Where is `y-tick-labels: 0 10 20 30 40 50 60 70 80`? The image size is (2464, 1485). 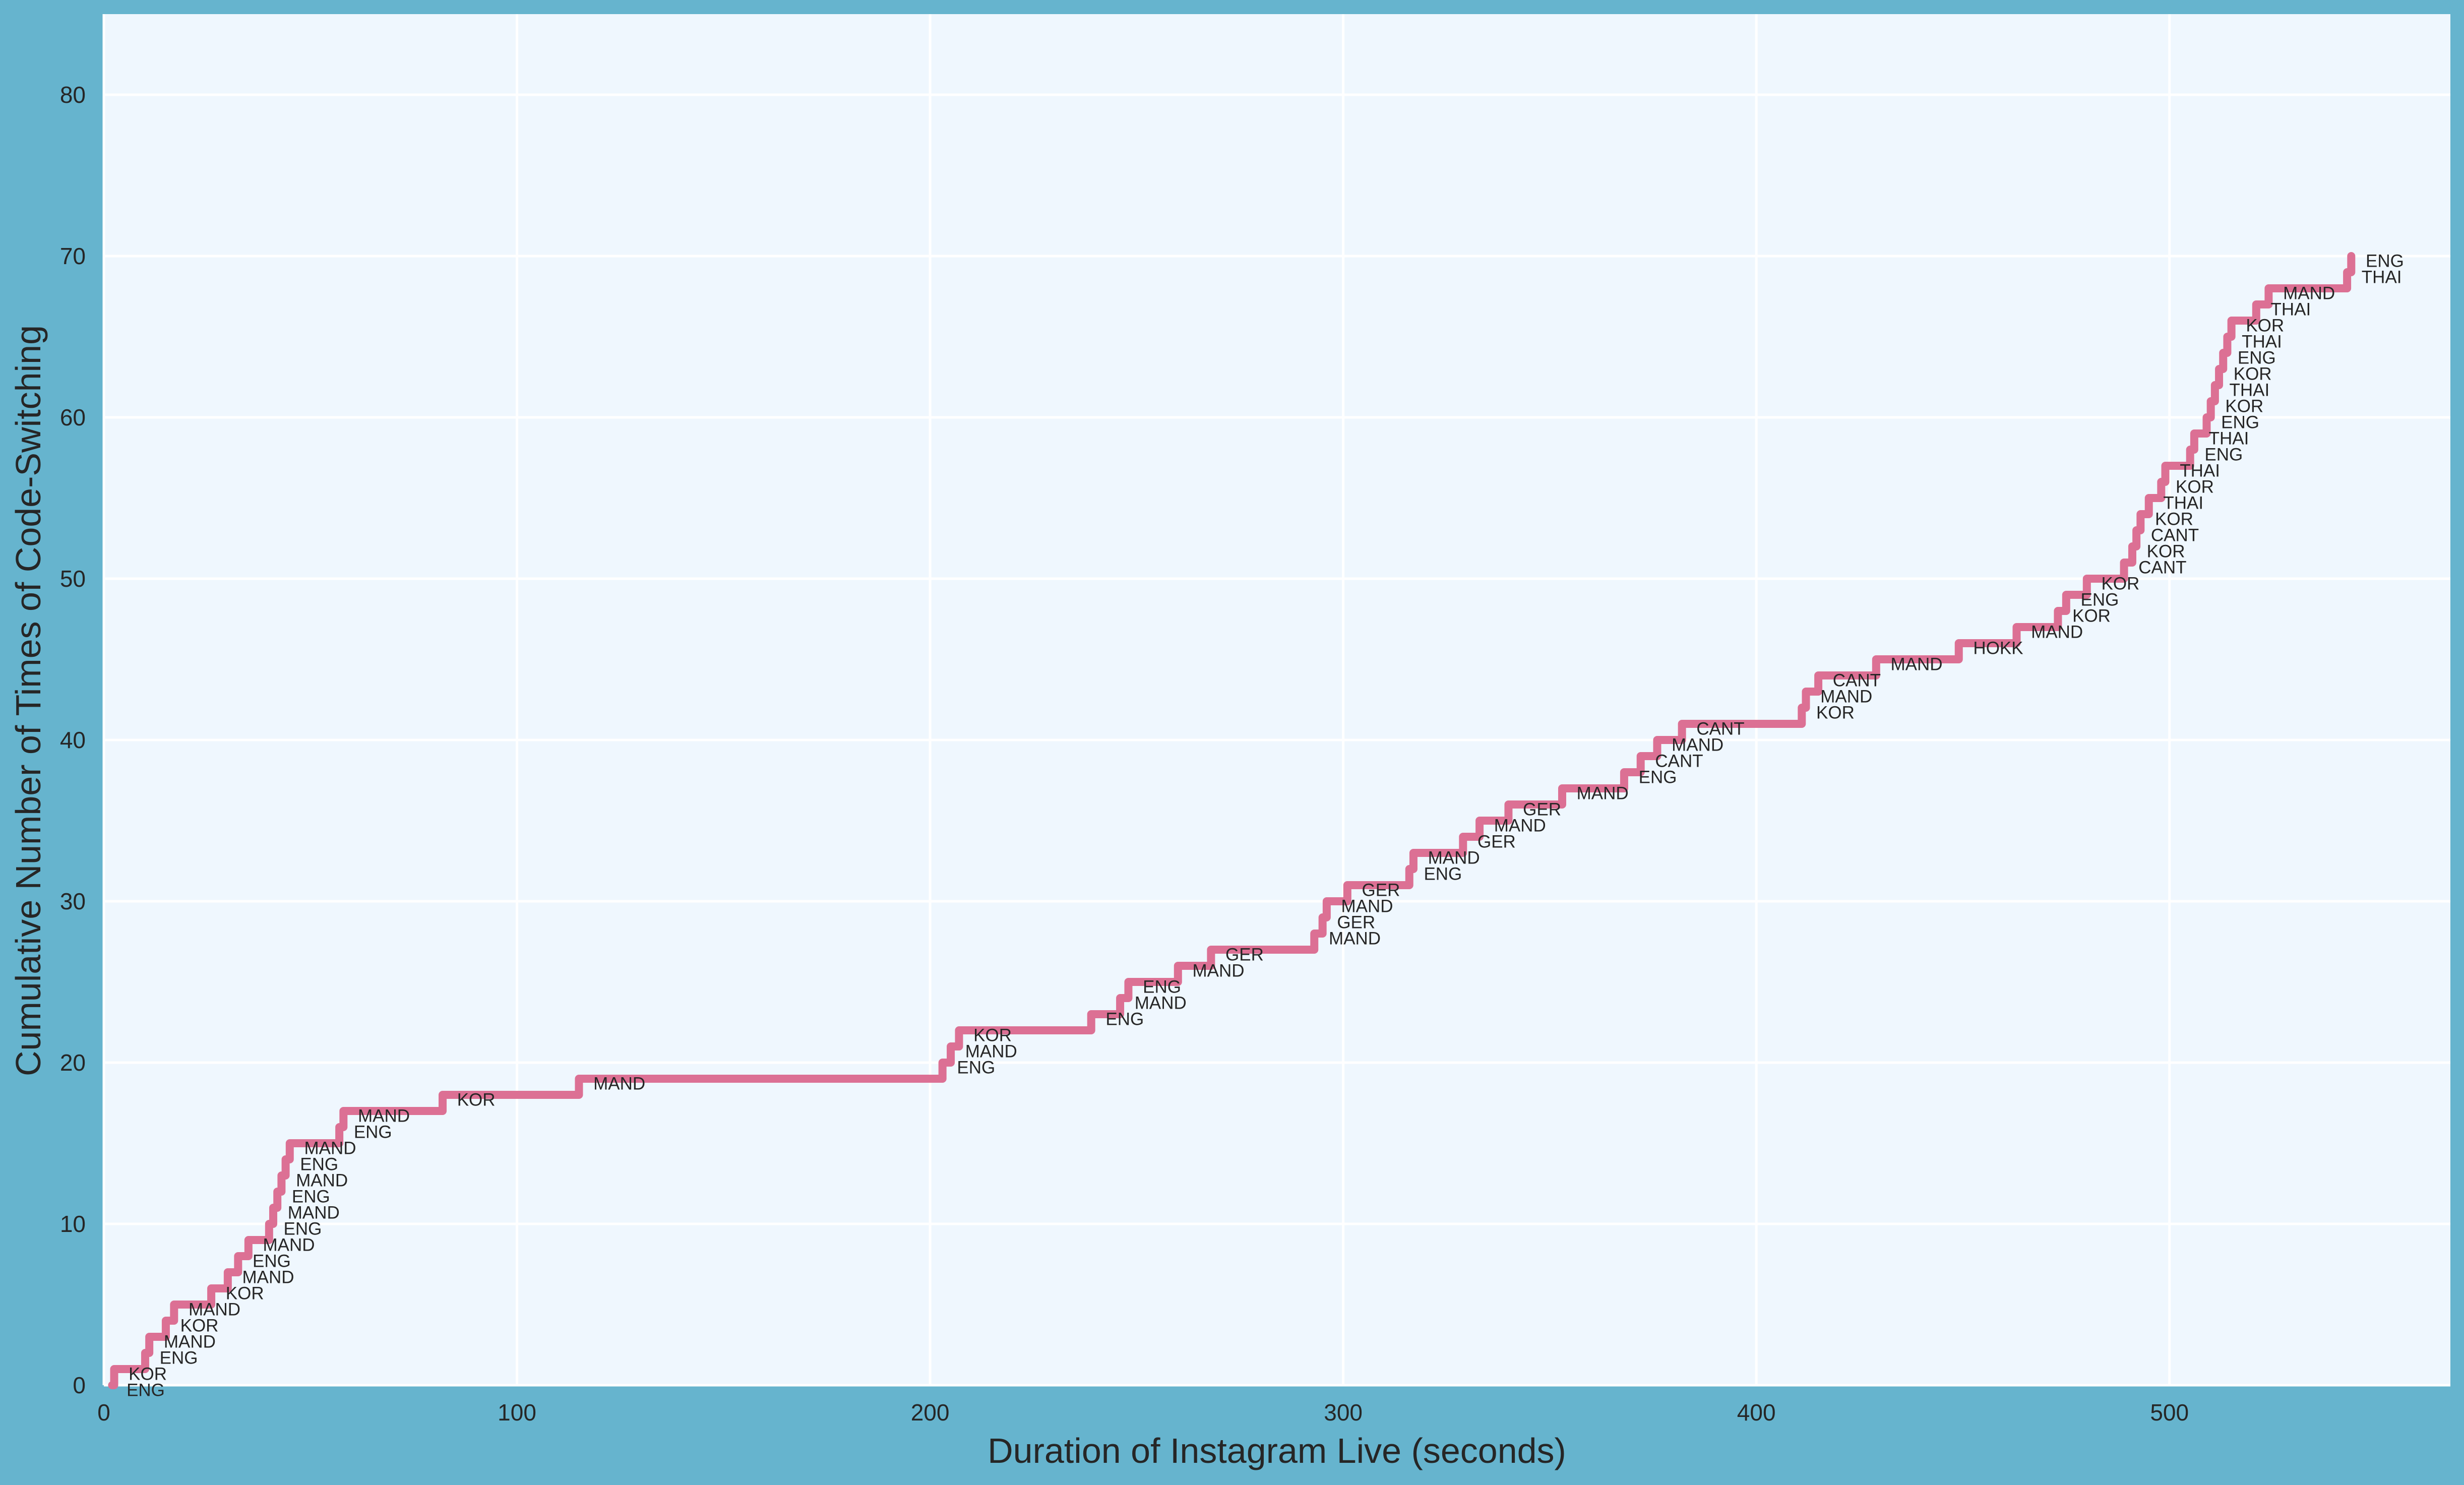
y-tick-labels: 0 10 20 30 40 50 60 70 80 is located at coordinates (73, 740).